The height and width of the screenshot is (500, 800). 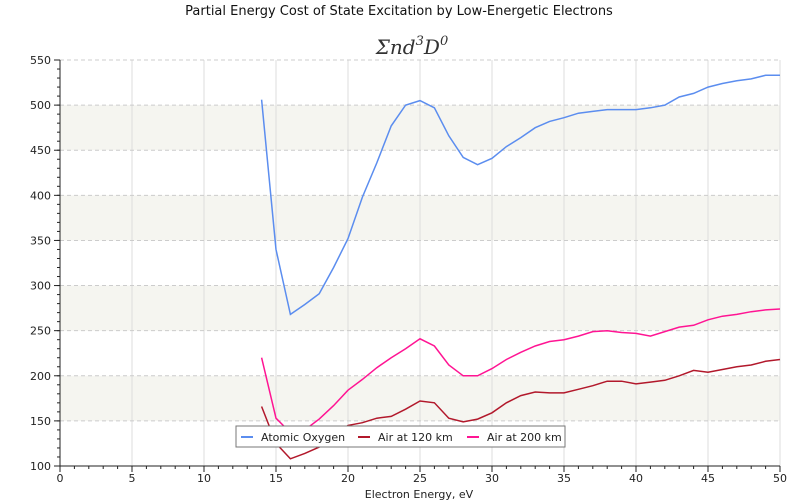 What do you see at coordinates (419, 494) in the screenshot?
I see `x-axis-label: Electron Energy, eV` at bounding box center [419, 494].